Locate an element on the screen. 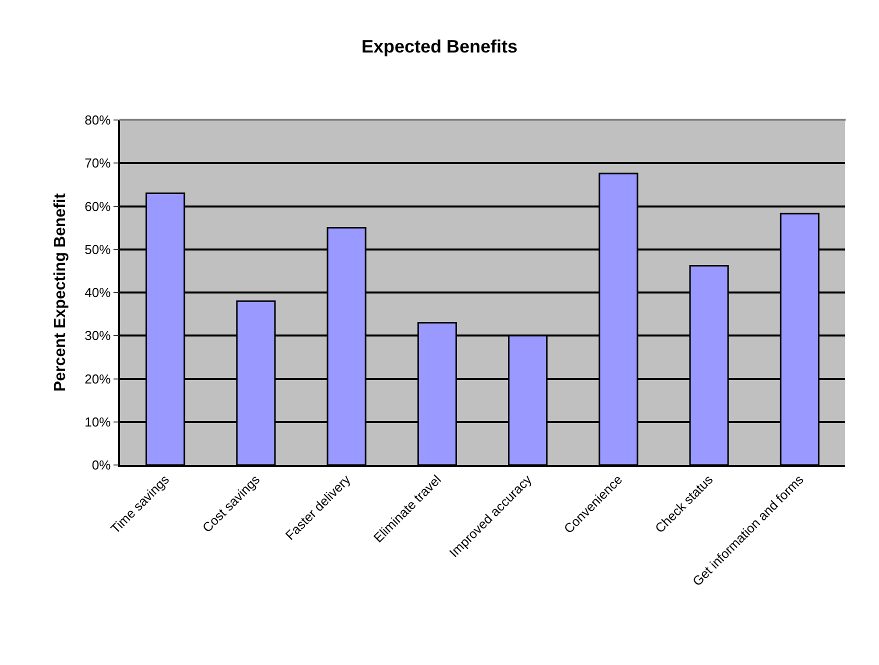 This screenshot has height=665, width=879. y-tick-label: 50% is located at coordinates (98, 249).